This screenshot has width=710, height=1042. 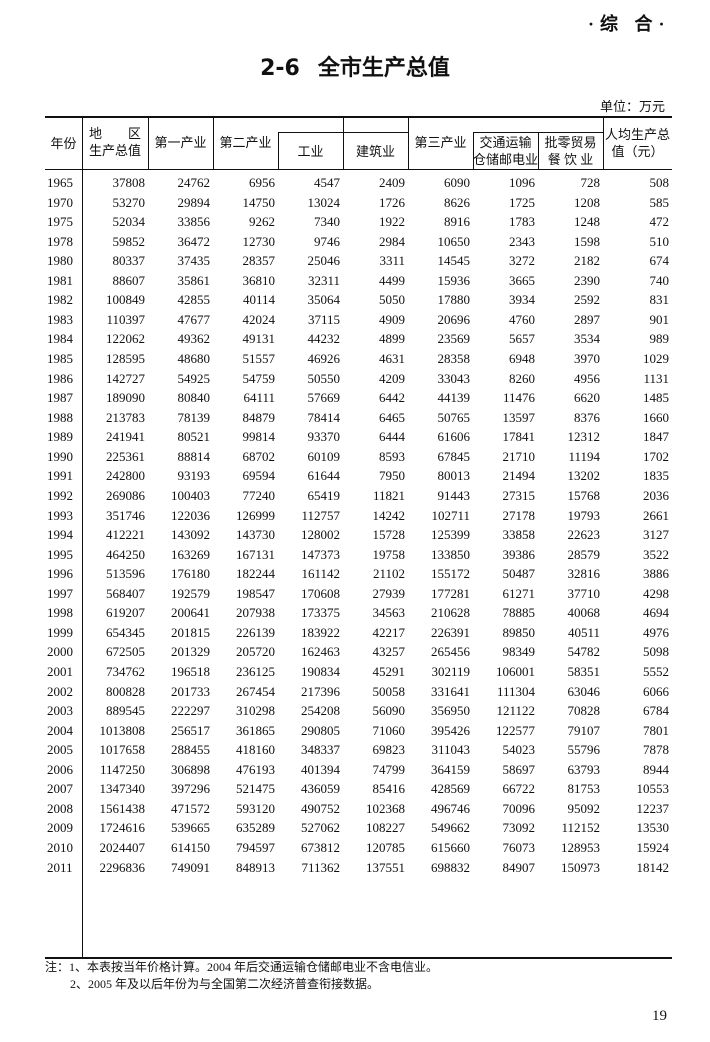 What do you see at coordinates (656, 476) in the screenshot?
I see `cell-value: 1835` at bounding box center [656, 476].